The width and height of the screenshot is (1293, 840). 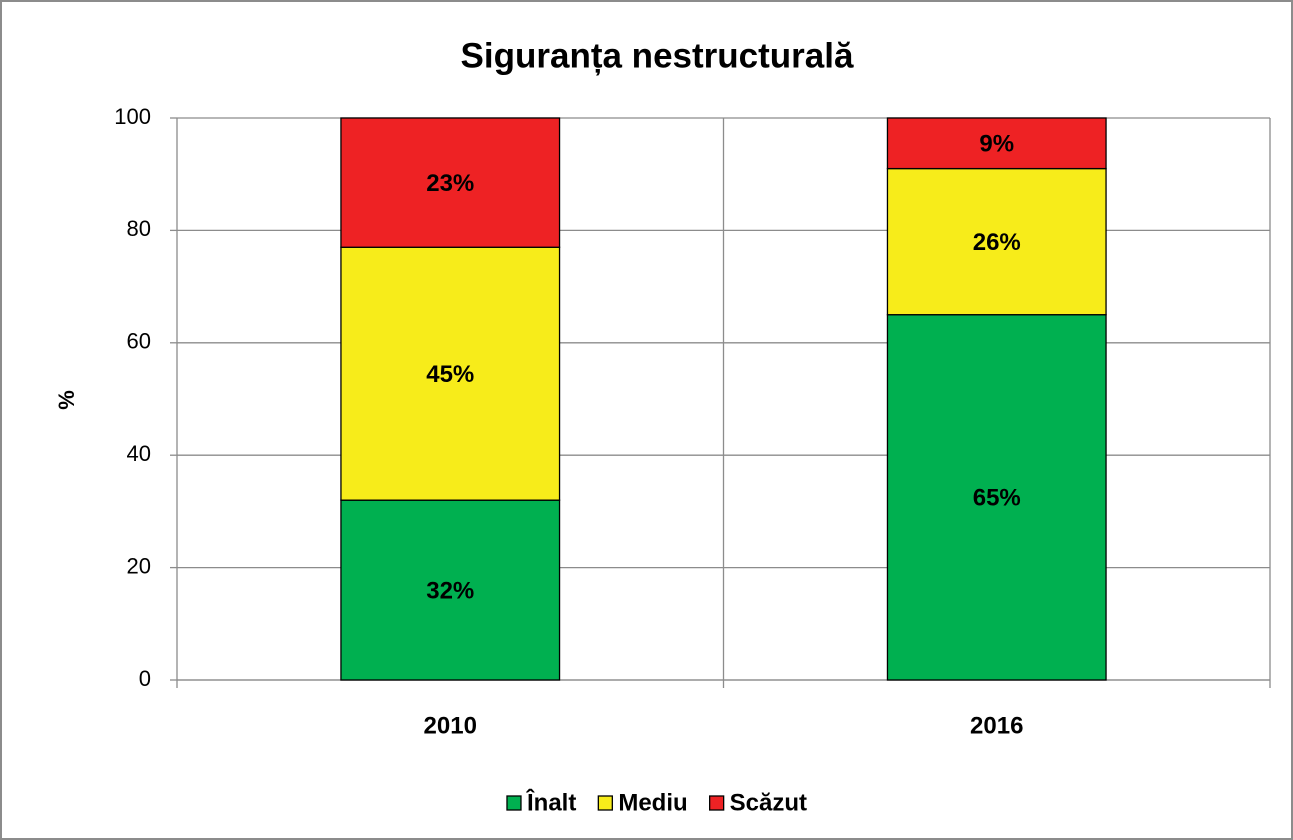 I want to click on y-tick-label: 0, so click(x=145, y=678).